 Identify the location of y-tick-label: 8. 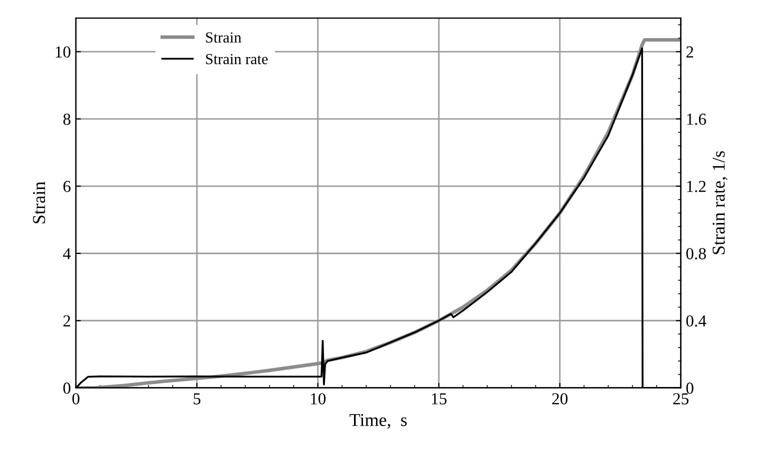
(66, 119).